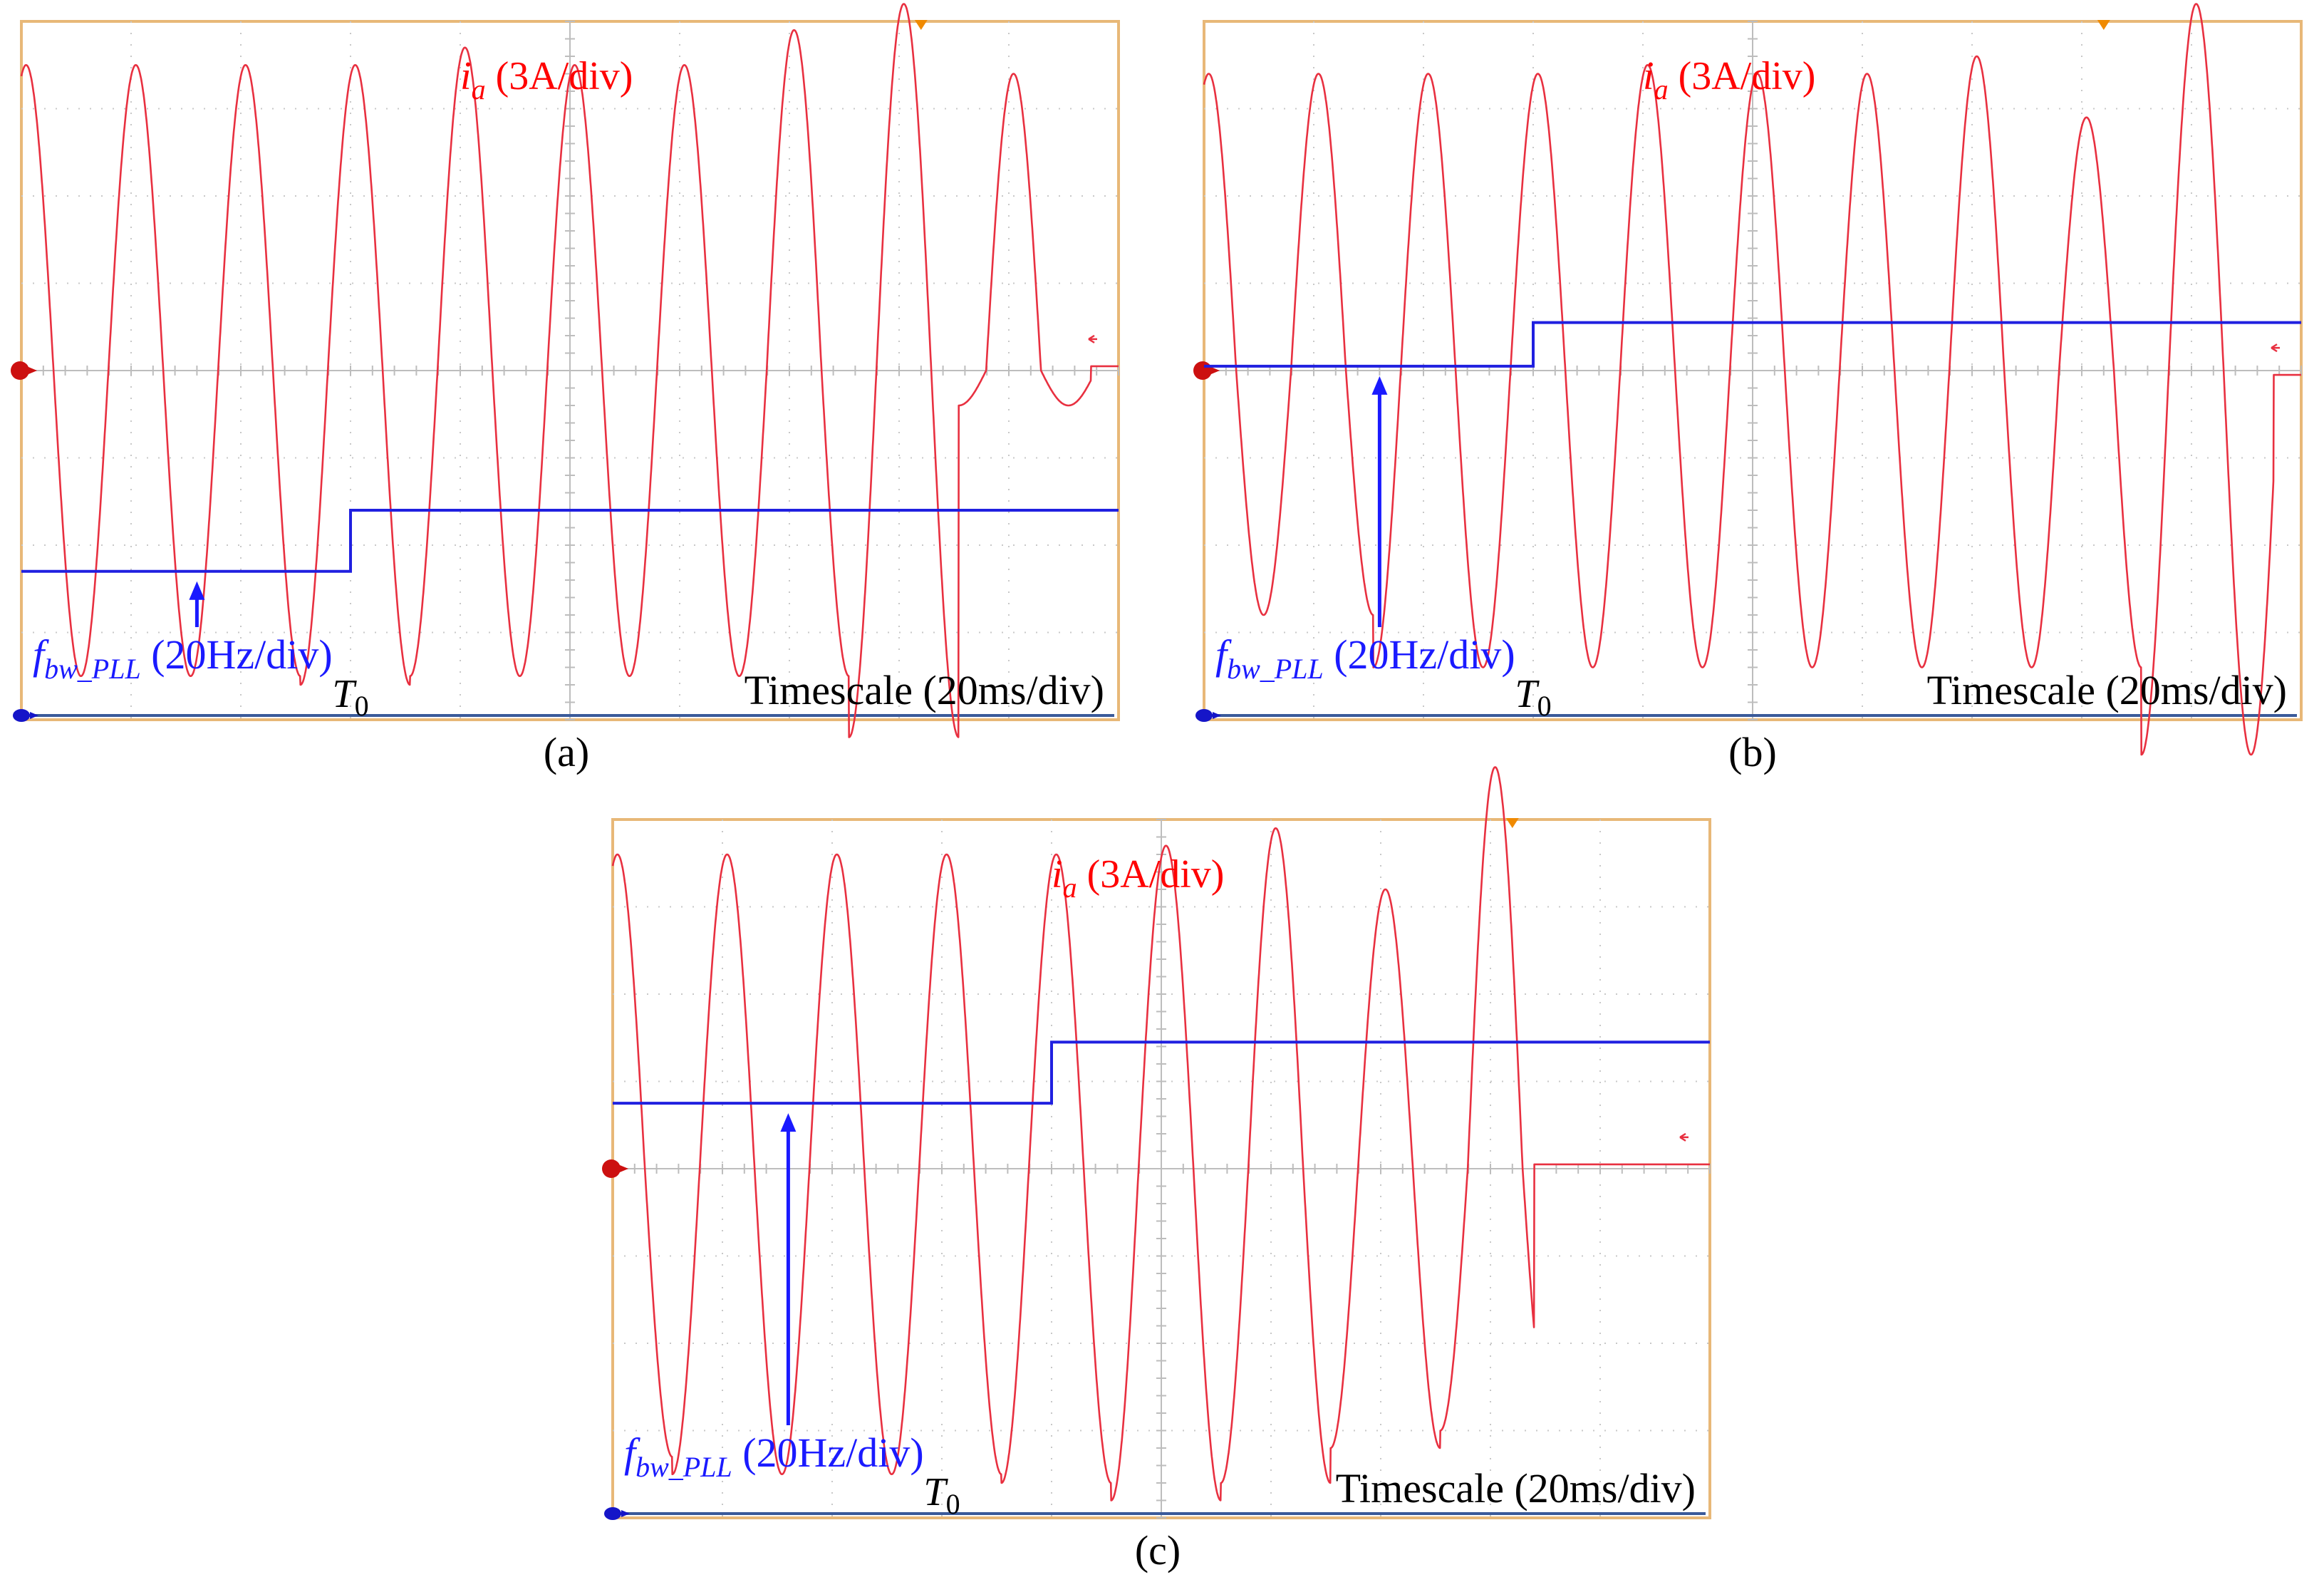 The height and width of the screenshot is (1587, 2324). Describe the element at coordinates (566, 752) in the screenshot. I see `caption-a: (a)` at that location.